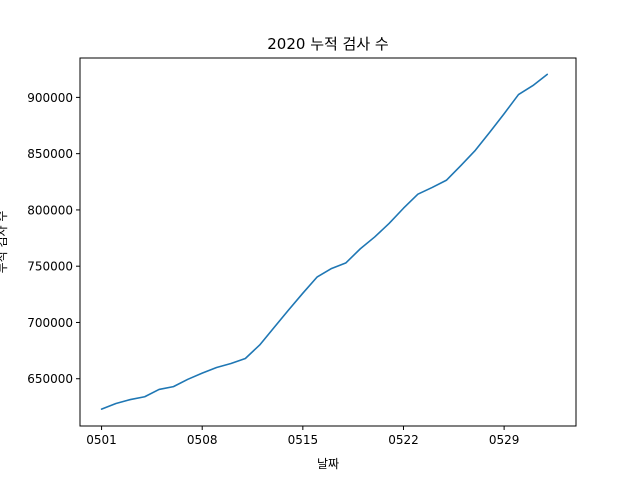  I want to click on x-tick-label: 0508, so click(202, 440).